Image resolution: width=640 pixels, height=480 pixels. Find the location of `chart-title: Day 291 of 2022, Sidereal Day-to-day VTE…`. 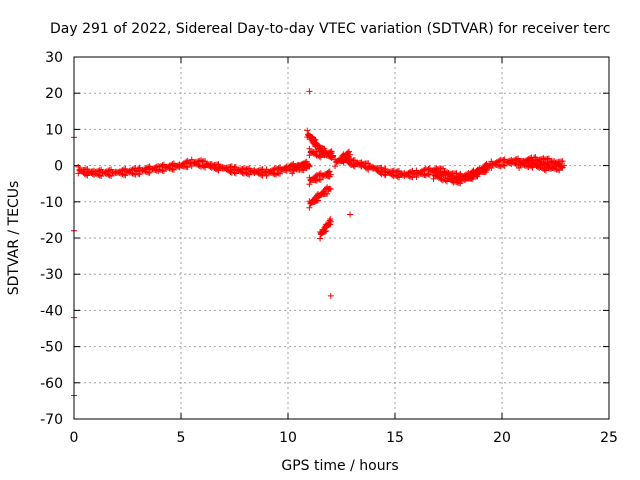

chart-title: Day 291 of 2022, Sidereal Day-to-day VTE… is located at coordinates (330, 29).